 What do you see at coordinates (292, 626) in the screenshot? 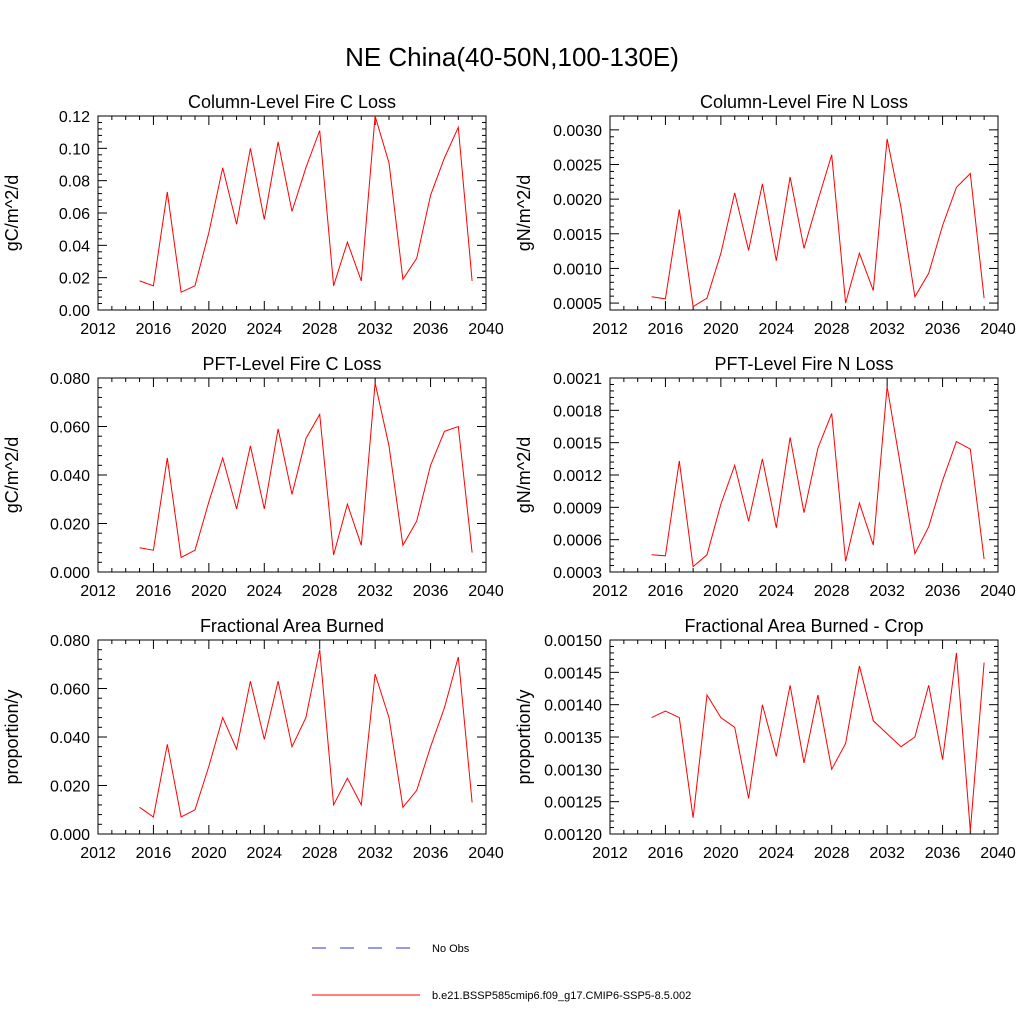
I see `panel-title: Fractional Area Burned` at bounding box center [292, 626].